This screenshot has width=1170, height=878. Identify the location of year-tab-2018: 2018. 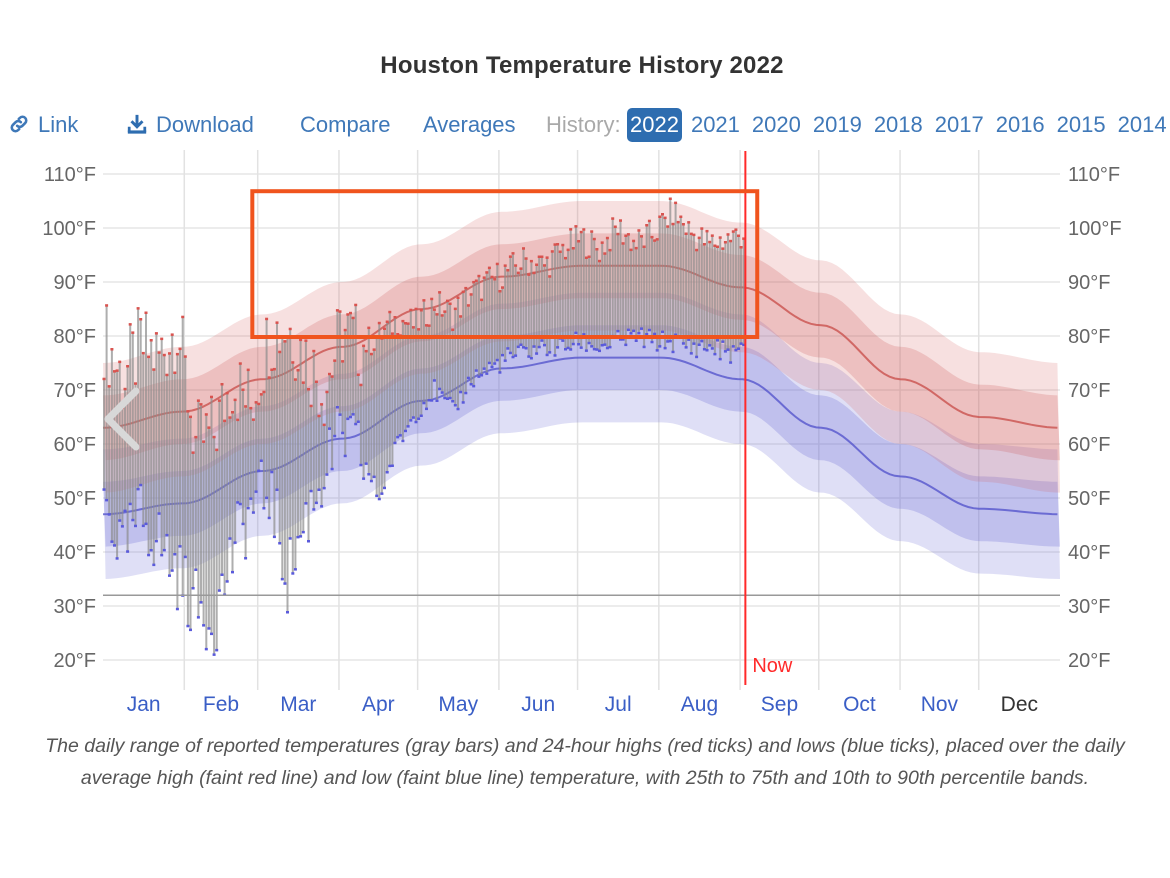
(898, 124).